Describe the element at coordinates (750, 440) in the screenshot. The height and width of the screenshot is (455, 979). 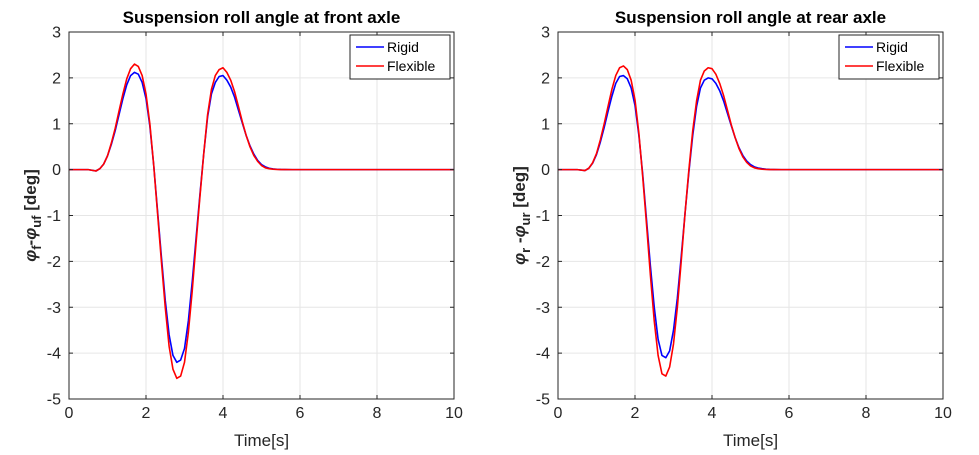
I see `rear-x-axis-label: Time[s]` at that location.